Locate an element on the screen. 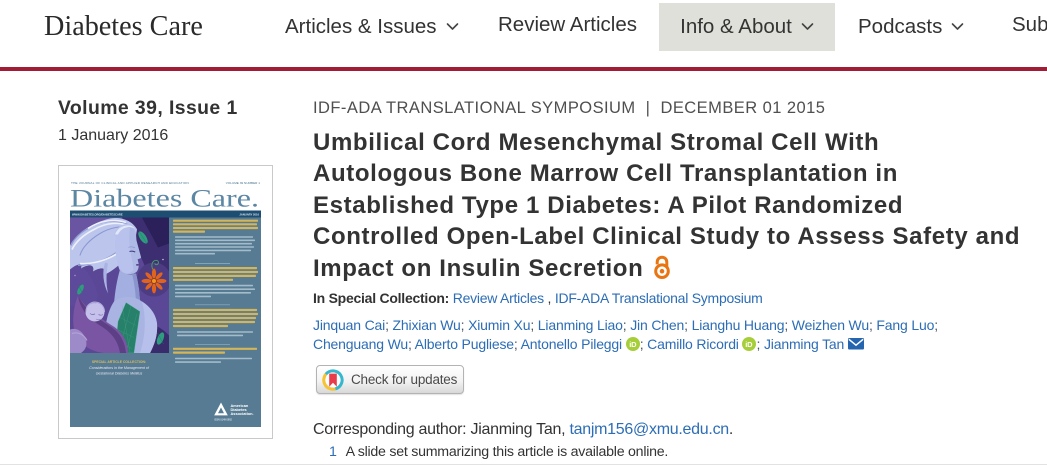  svg-text: VOLUME 39 NUMBER 1 is located at coordinates (243, 183).